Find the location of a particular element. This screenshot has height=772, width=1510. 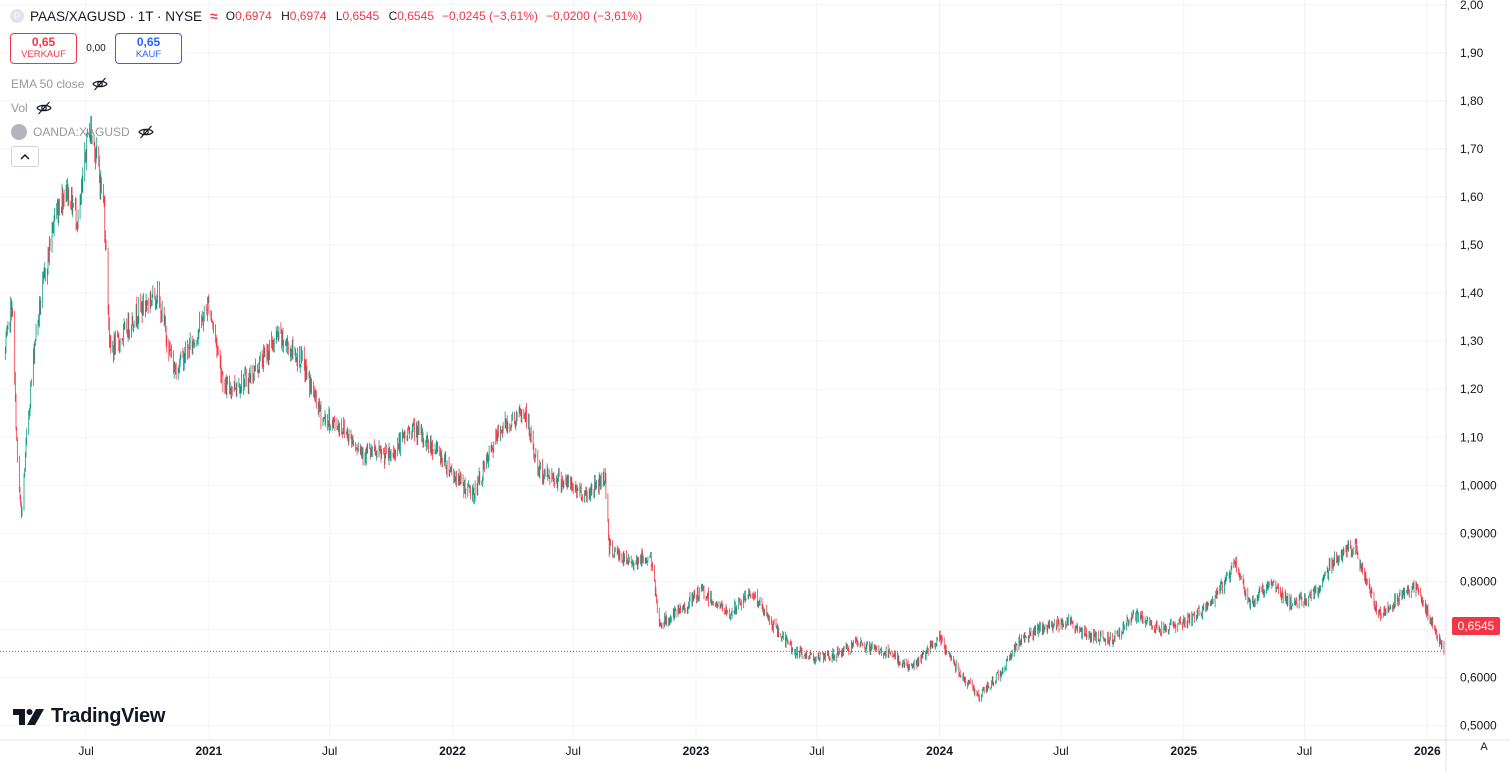

ohlc-high-value: 0,6974 is located at coordinates (308, 16).